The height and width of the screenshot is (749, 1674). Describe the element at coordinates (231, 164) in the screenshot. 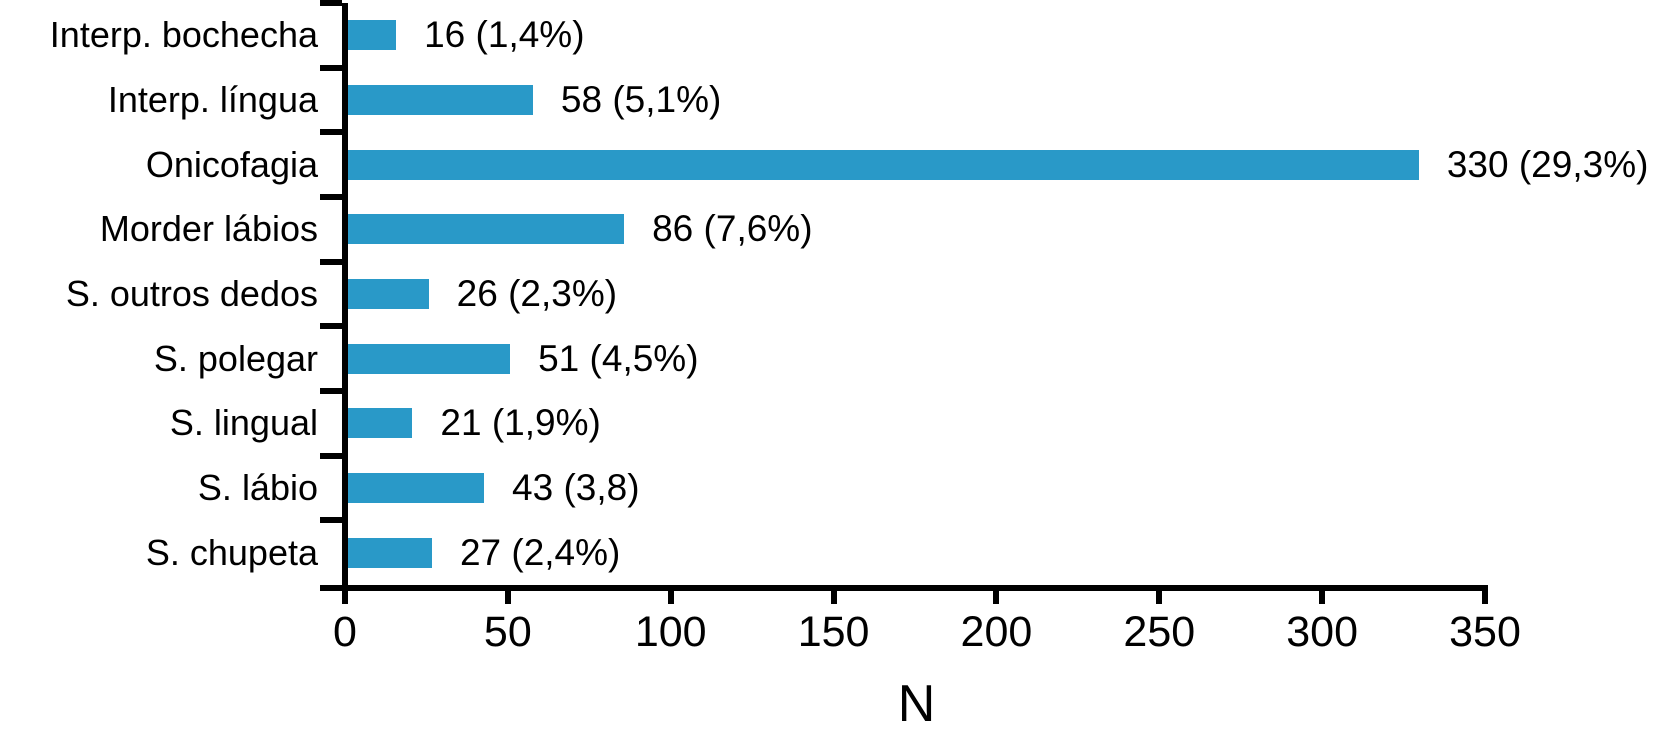

I see `category-label: Onicofagia` at that location.